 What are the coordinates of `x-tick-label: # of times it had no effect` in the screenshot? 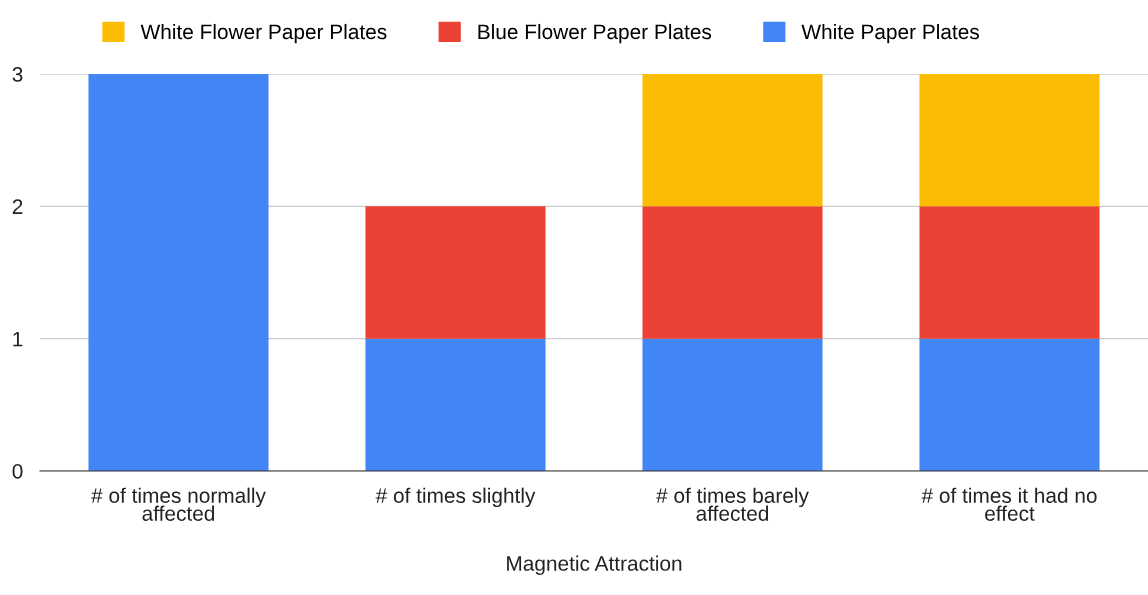 It's located at (1009, 504).